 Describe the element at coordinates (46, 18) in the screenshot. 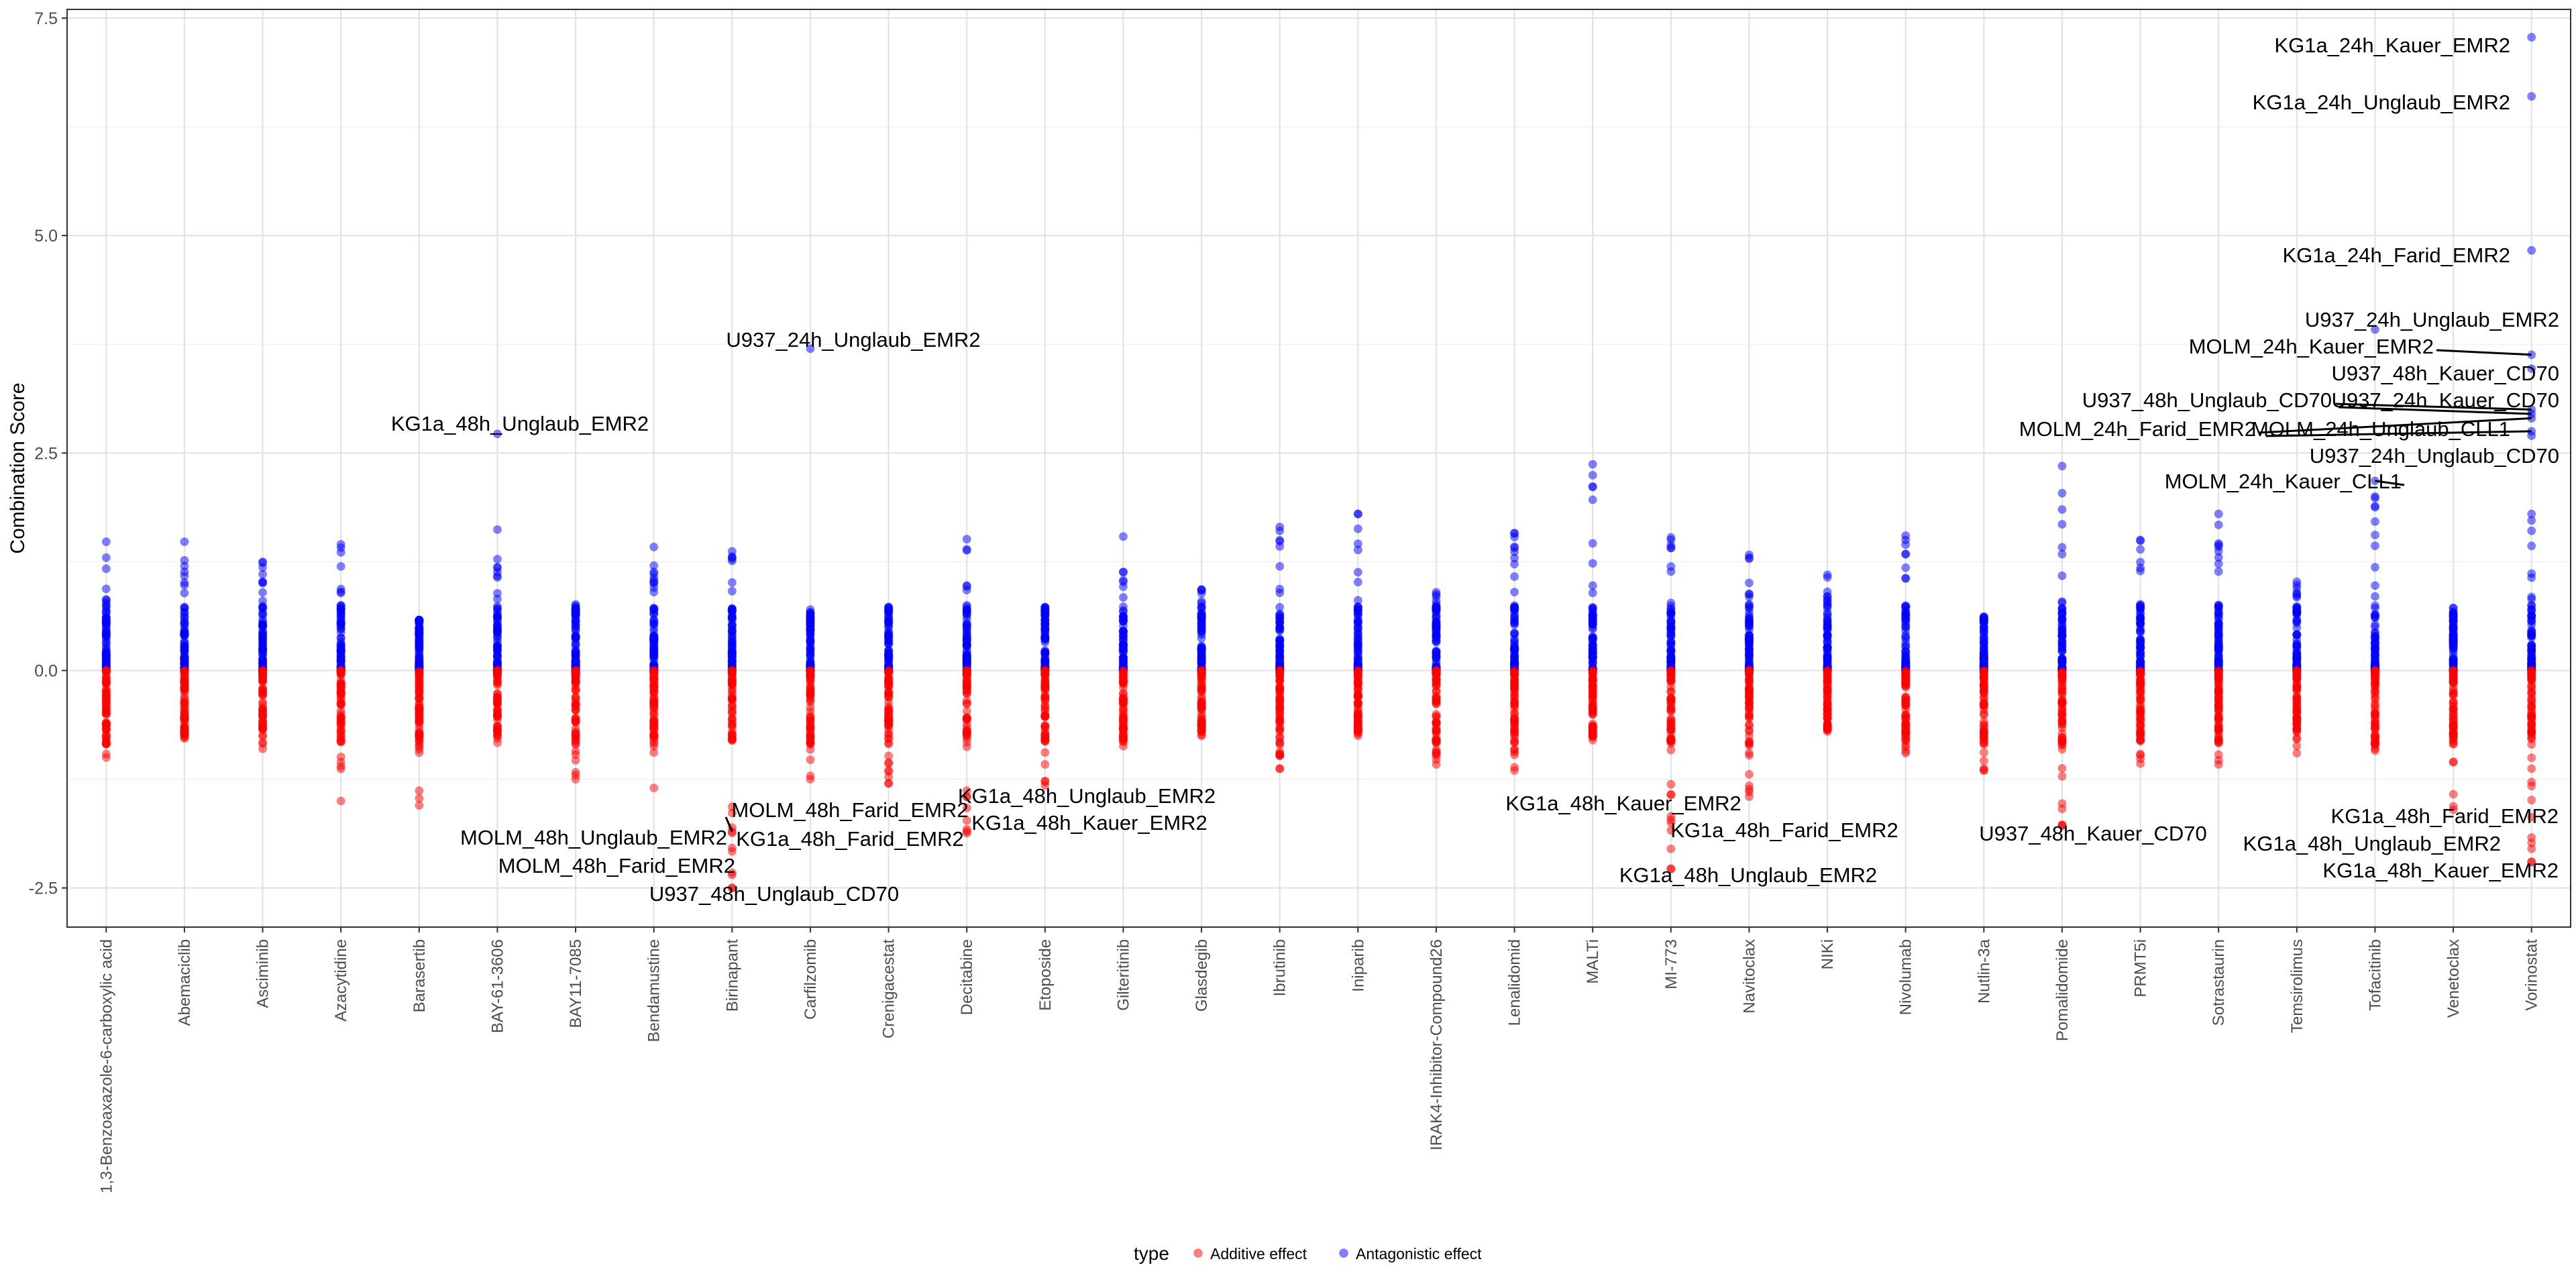

I see `y-tick-label: 7.5` at that location.